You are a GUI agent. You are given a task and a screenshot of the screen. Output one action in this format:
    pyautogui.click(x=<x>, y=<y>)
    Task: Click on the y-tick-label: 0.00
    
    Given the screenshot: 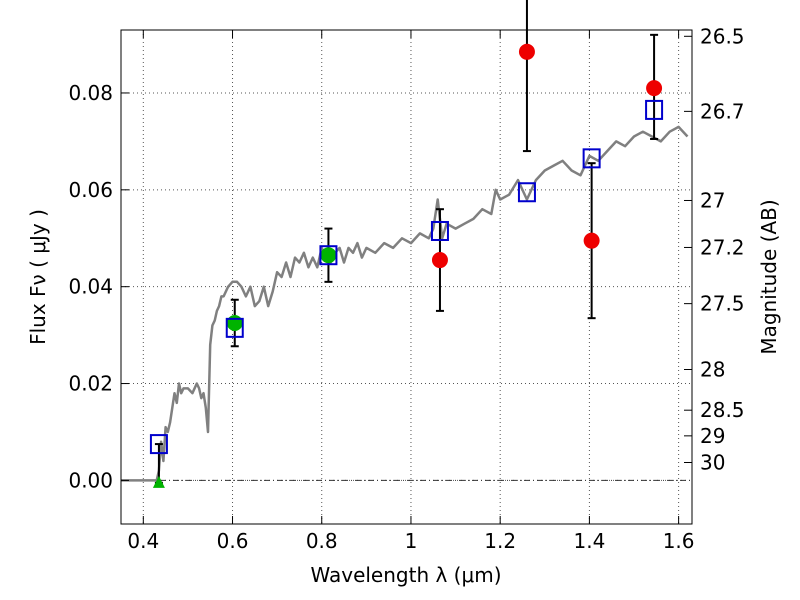 What is the action you would take?
    pyautogui.click(x=90, y=480)
    